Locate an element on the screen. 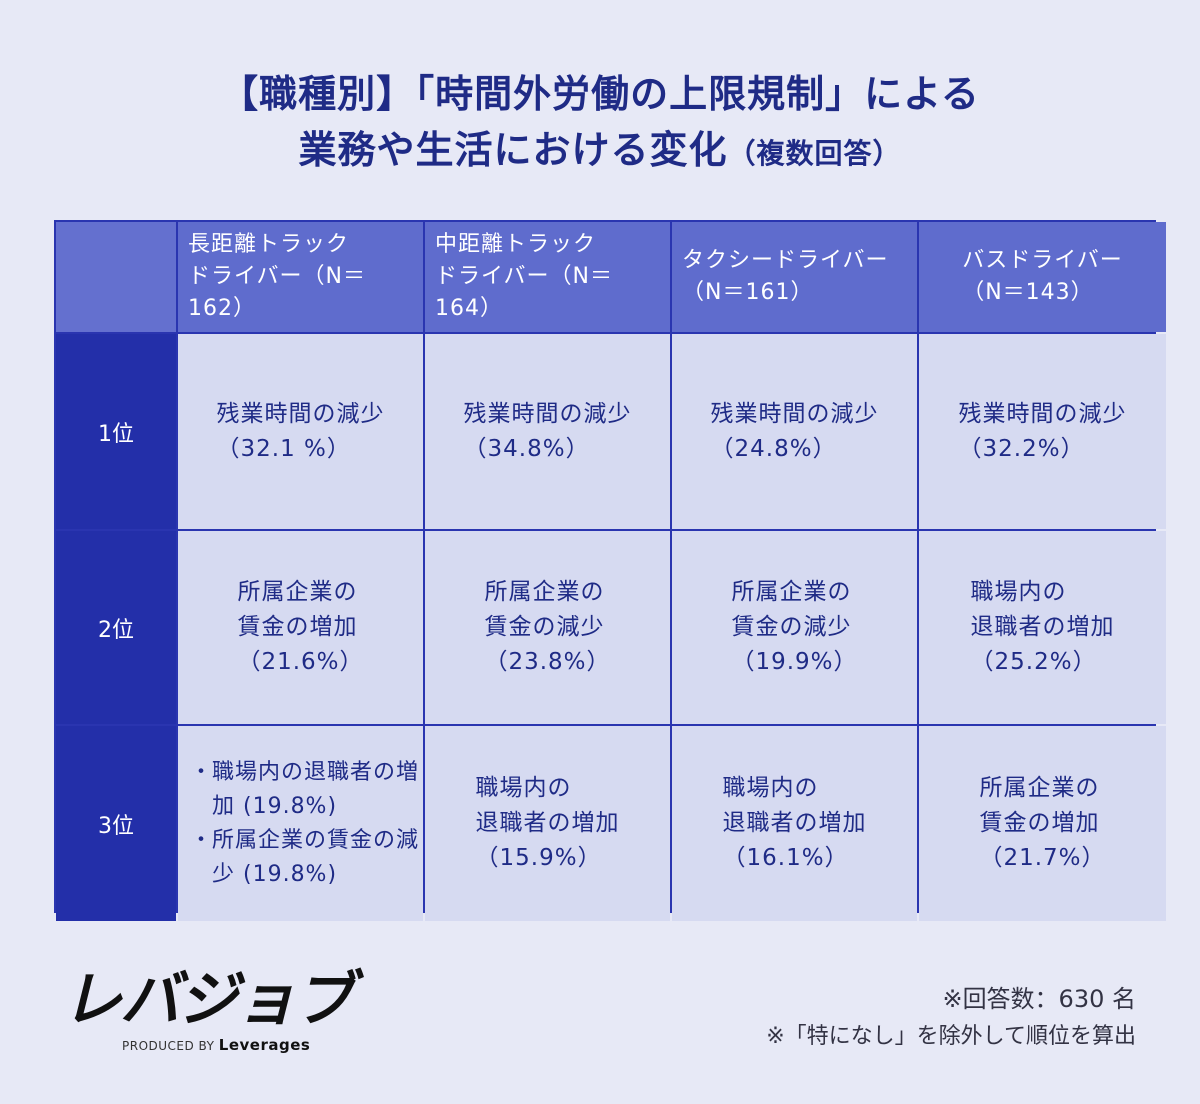 This screenshot has height=1104, width=1200. result-bullet-text: 所属企業の賃金の減少 (19.8%) is located at coordinates (316, 857).